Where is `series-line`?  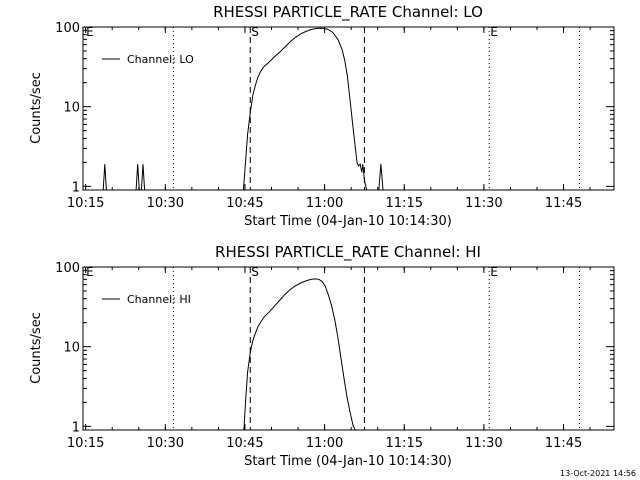
series-line is located at coordinates (299, 354).